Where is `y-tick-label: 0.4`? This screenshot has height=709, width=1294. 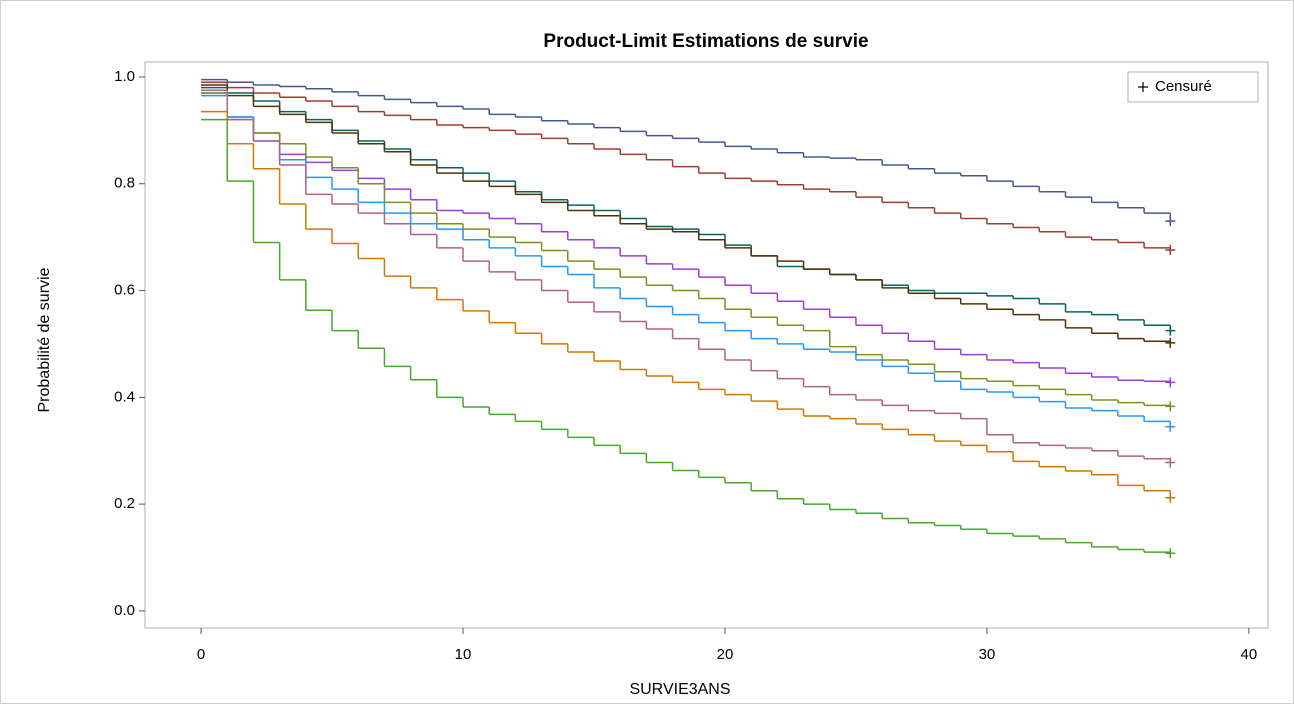 y-tick-label: 0.4 is located at coordinates (124, 396).